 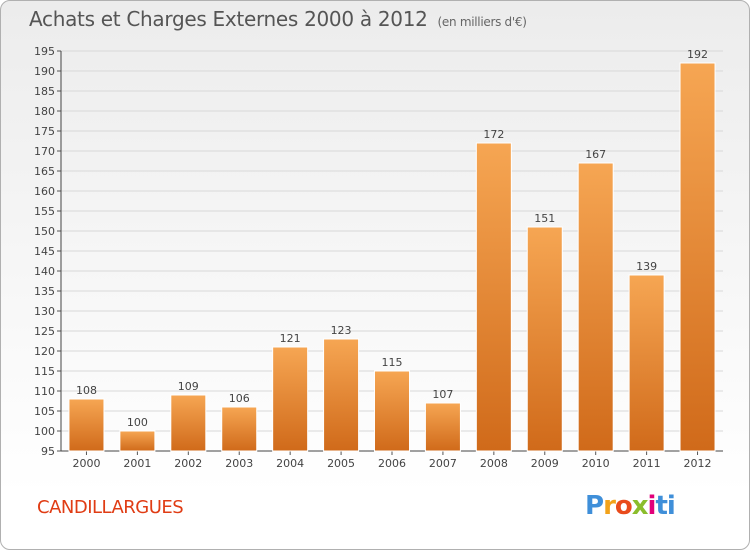 What do you see at coordinates (290, 463) in the screenshot?
I see `x-tick-label: 2004` at bounding box center [290, 463].